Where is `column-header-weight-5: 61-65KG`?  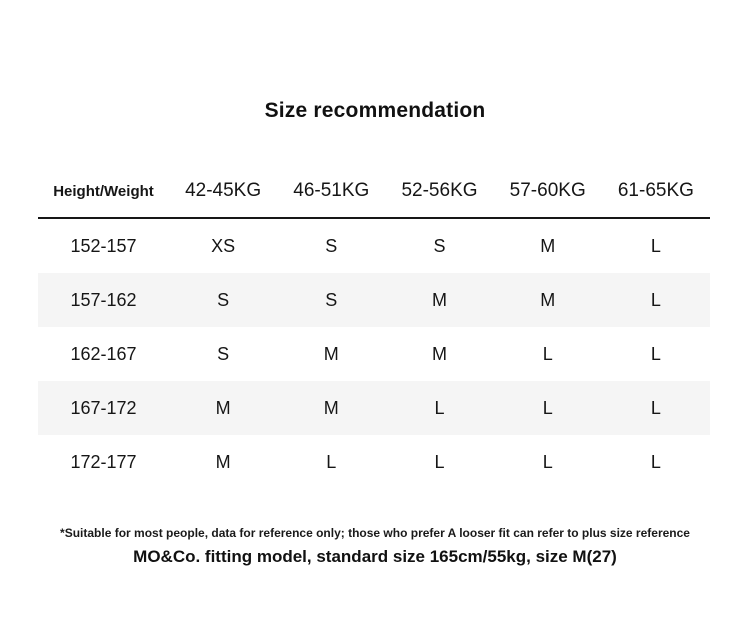 column-header-weight-5: 61-65KG is located at coordinates (655, 190).